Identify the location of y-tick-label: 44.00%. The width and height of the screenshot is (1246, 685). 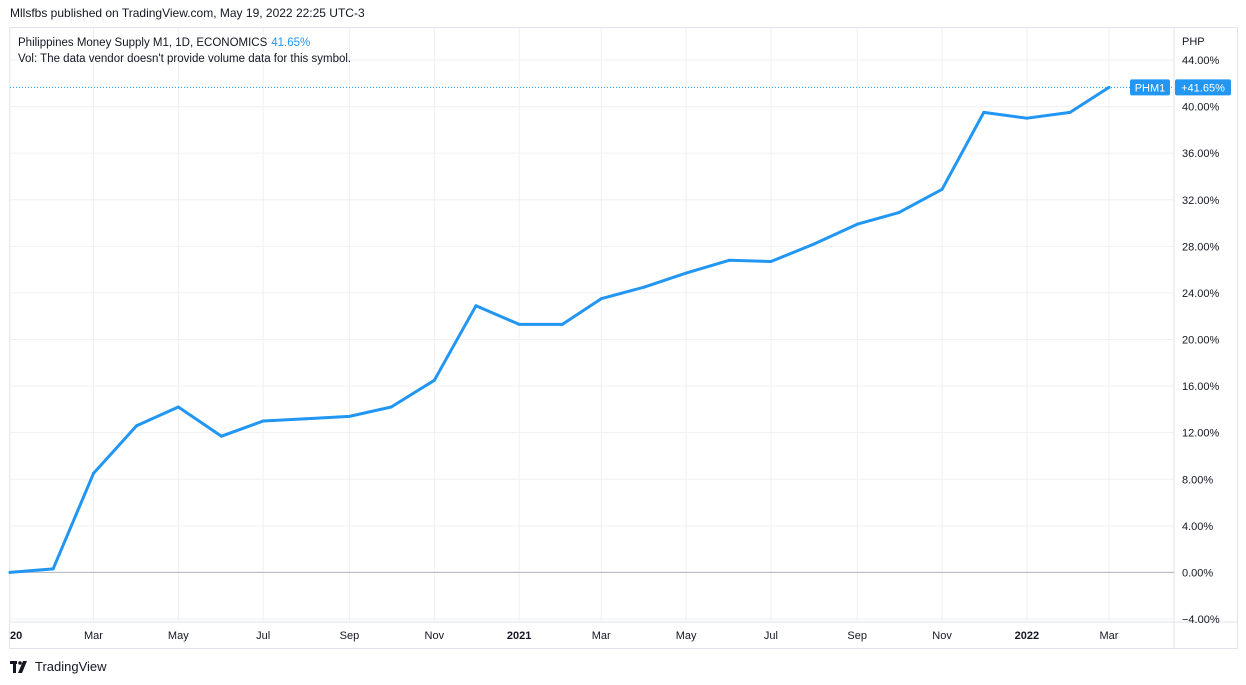
(1201, 61).